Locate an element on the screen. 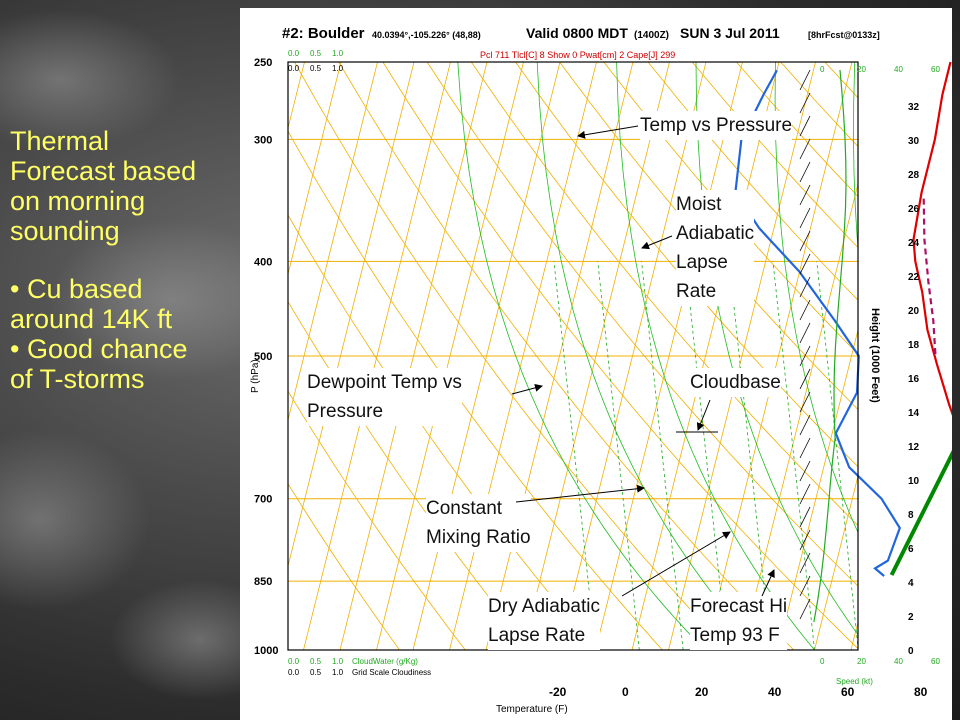 The height and width of the screenshot is (720, 960). y-tick-label: 300 is located at coordinates (263, 140).